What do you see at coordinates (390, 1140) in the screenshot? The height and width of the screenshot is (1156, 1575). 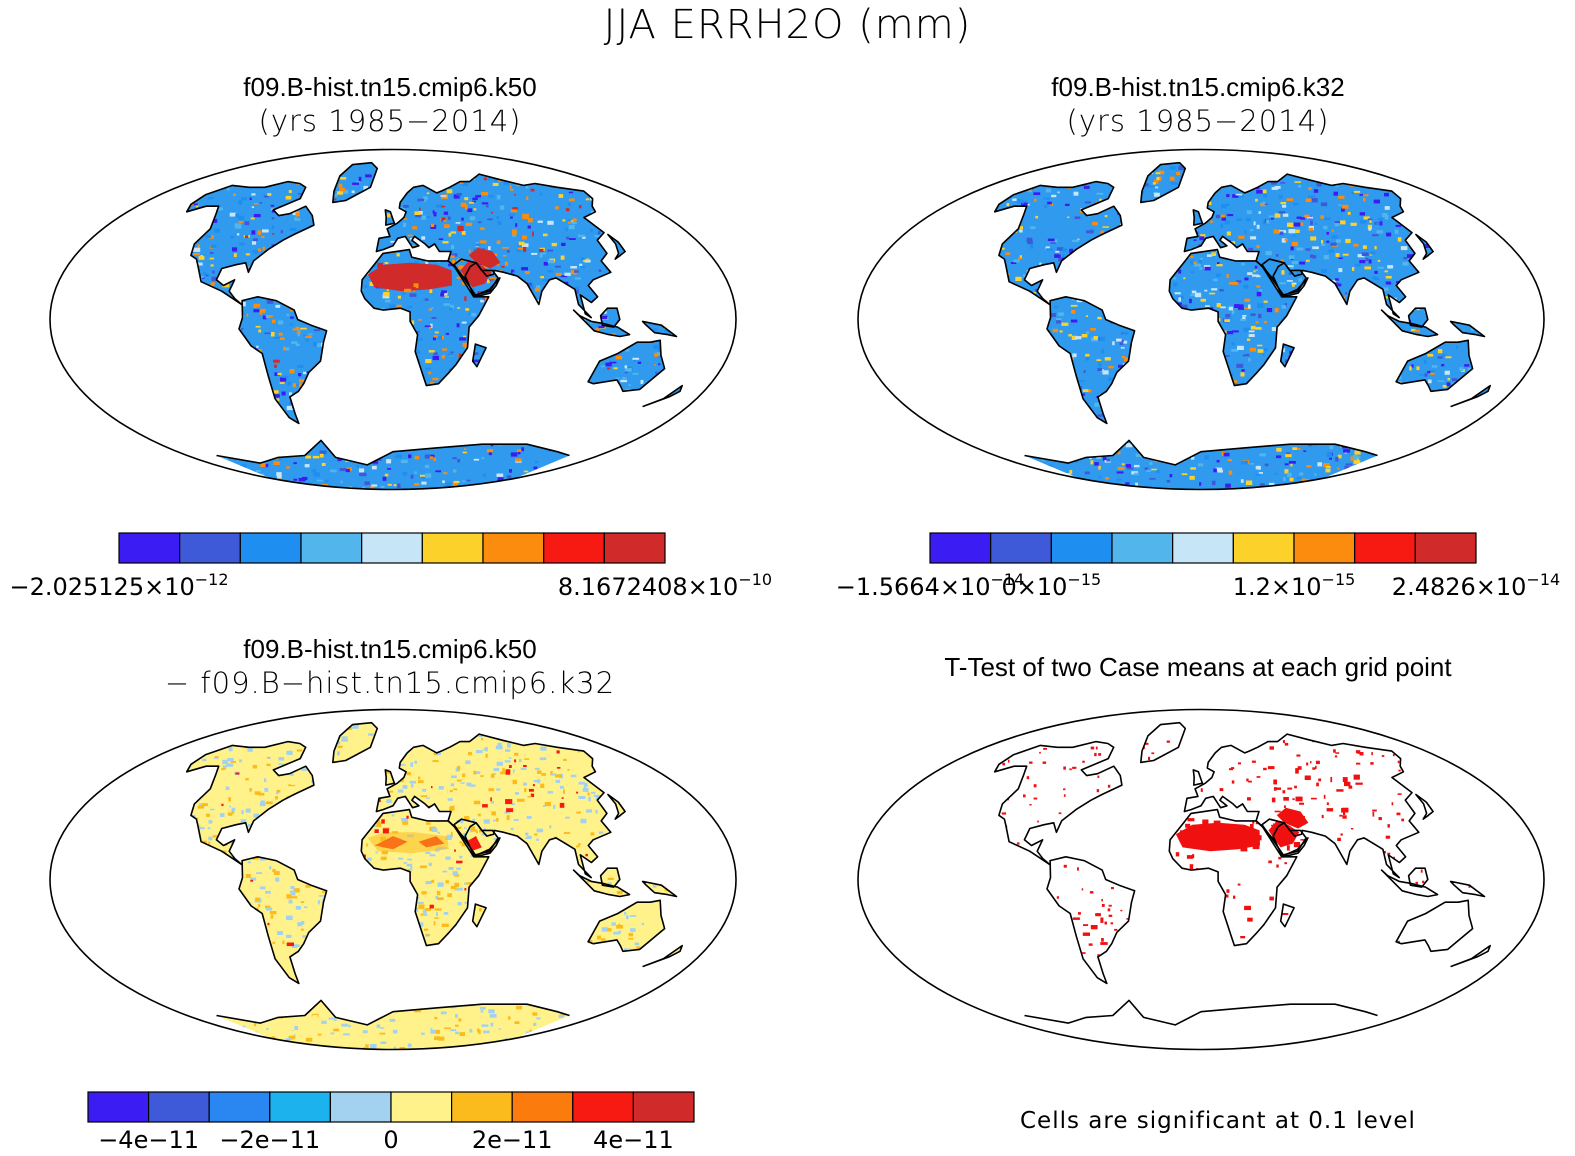 I see `colorbar-label: 0` at bounding box center [390, 1140].